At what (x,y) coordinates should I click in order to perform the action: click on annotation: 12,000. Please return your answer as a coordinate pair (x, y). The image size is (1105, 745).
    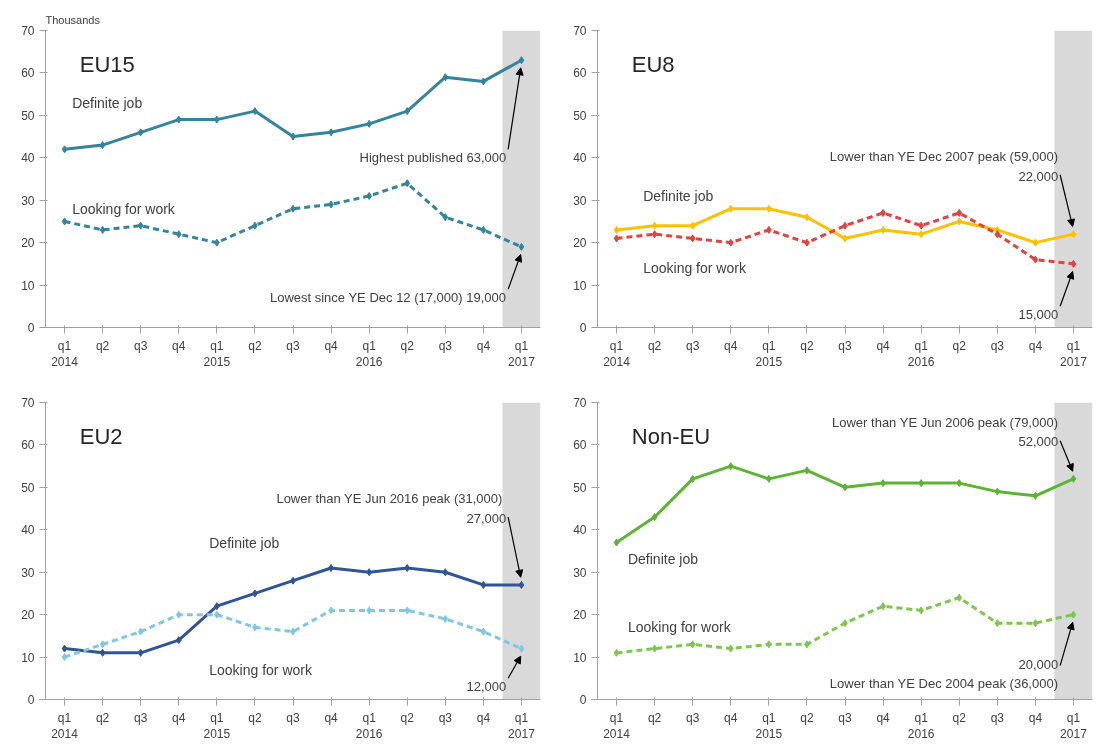
    Looking at the image, I should click on (486, 687).